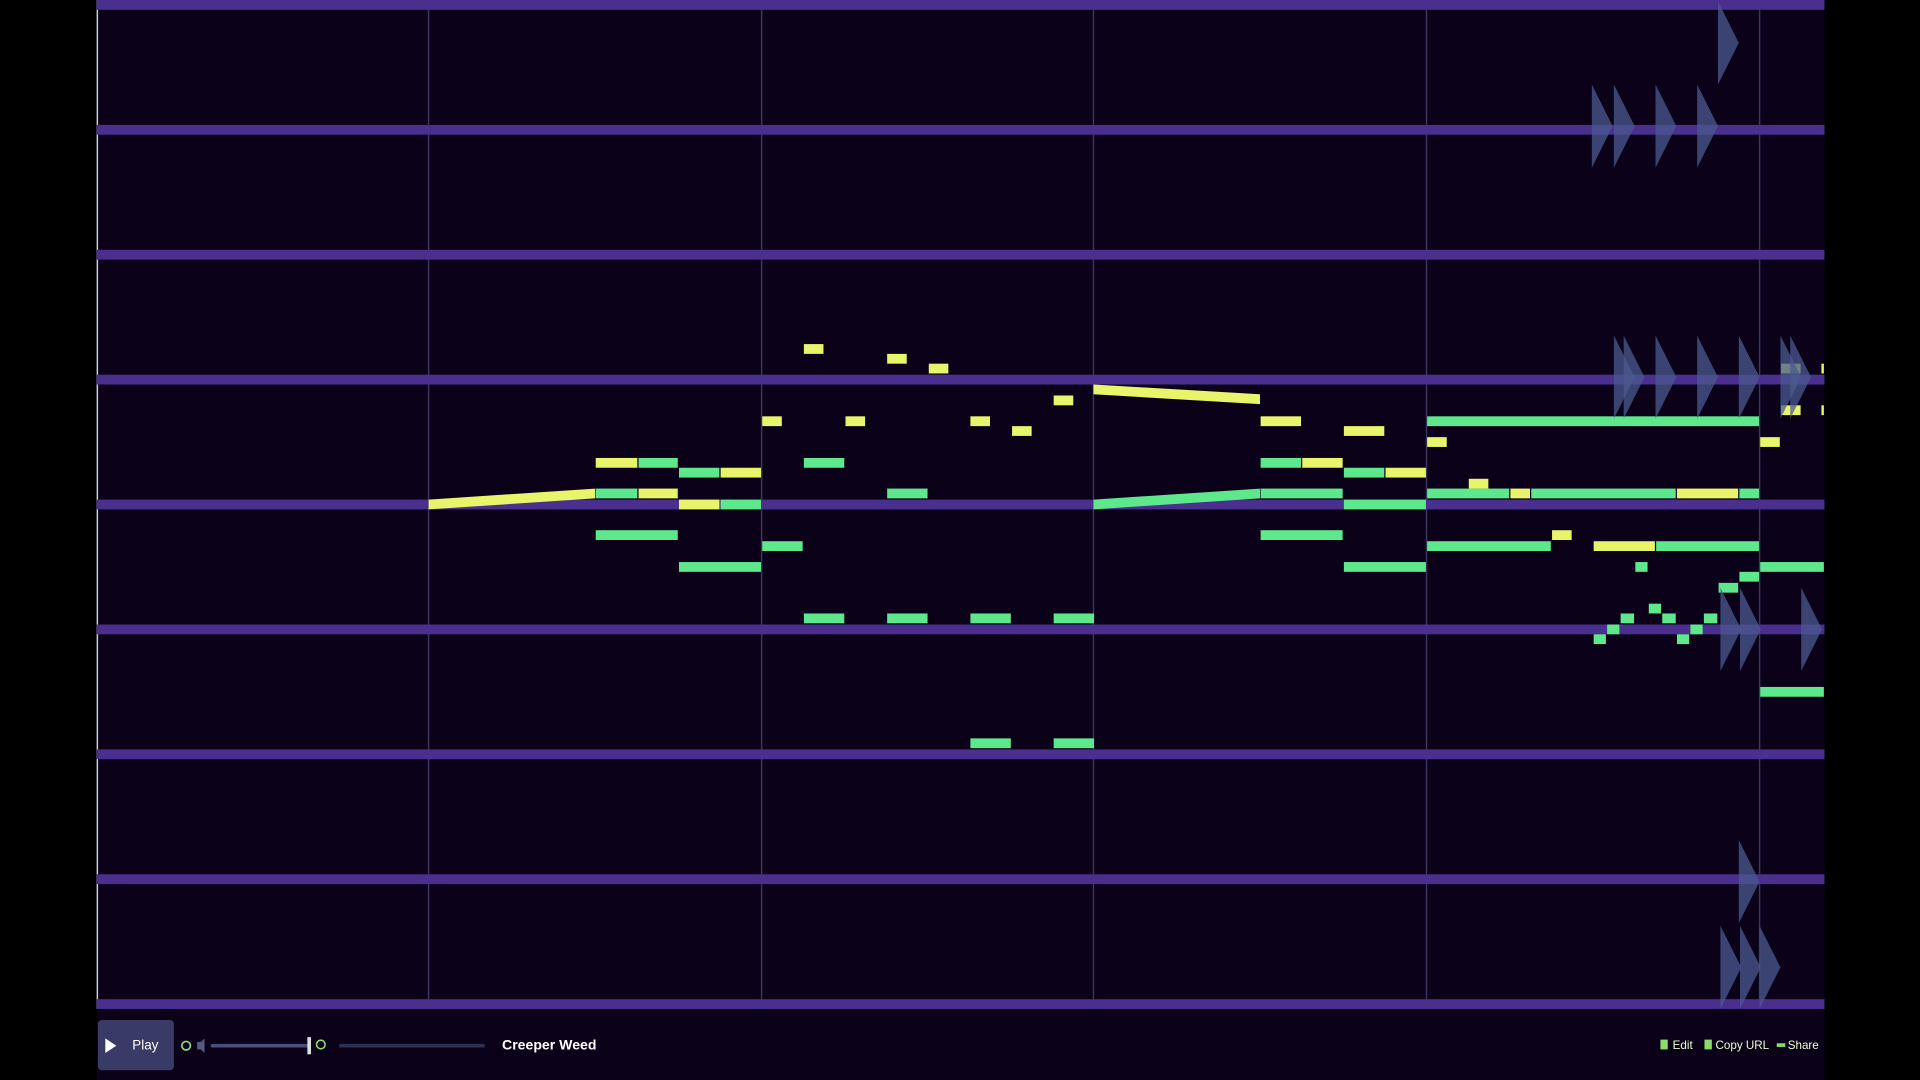 Image resolution: width=1920 pixels, height=1080 pixels. What do you see at coordinates (145, 1044) in the screenshot?
I see `play-label: Play` at bounding box center [145, 1044].